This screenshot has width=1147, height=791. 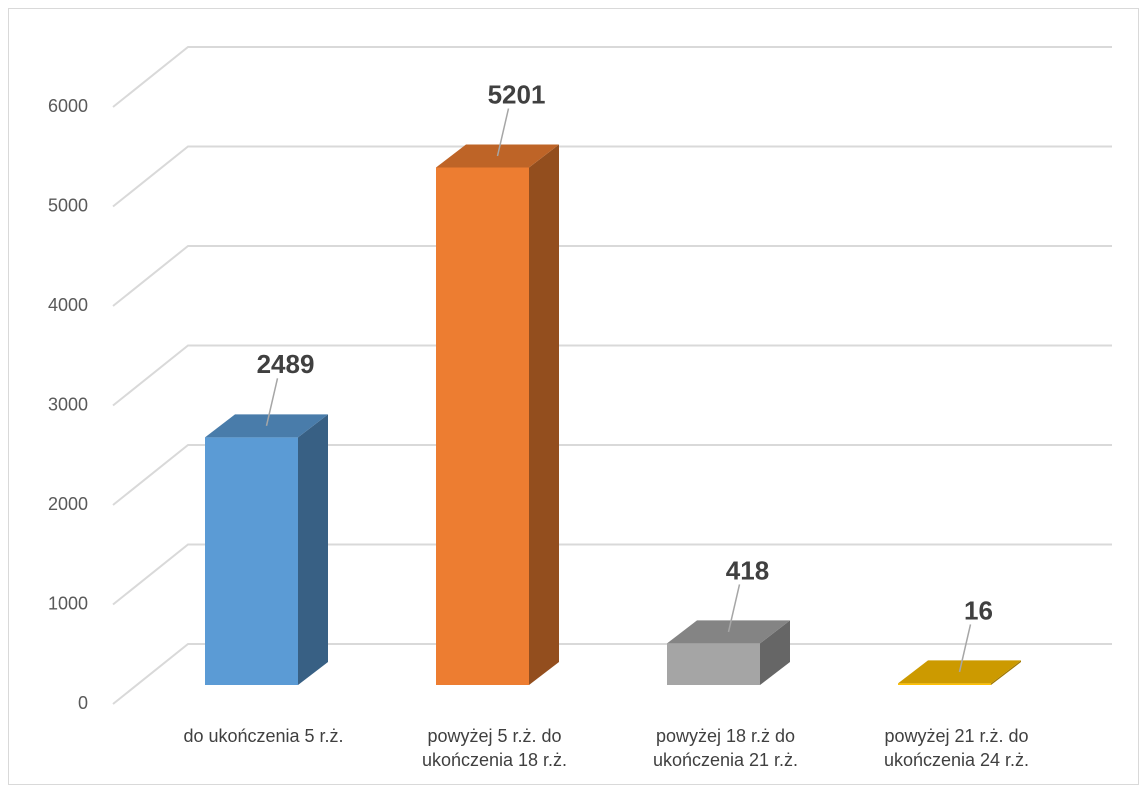 What do you see at coordinates (978, 610) in the screenshot?
I see `data-label: 16` at bounding box center [978, 610].